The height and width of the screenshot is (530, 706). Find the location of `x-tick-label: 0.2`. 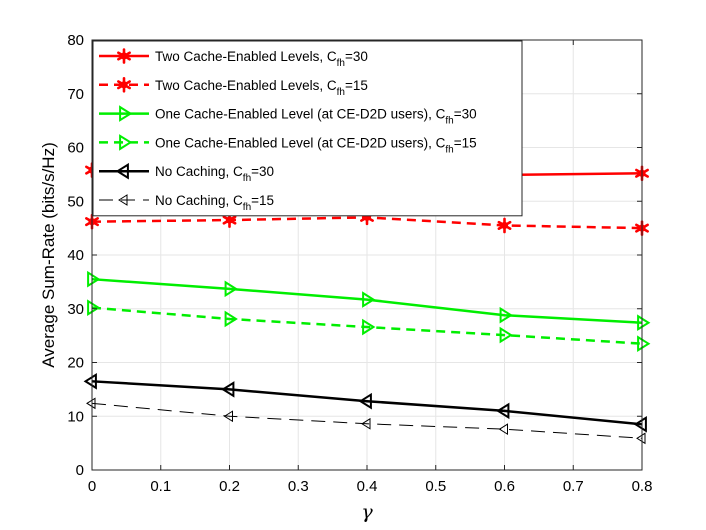

x-tick-label: 0.2 is located at coordinates (229, 486).